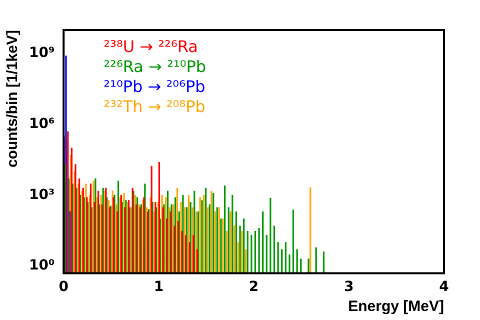 The image size is (480, 320). Describe the element at coordinates (41, 266) in the screenshot. I see `y-tick-label: 10⁰` at that location.